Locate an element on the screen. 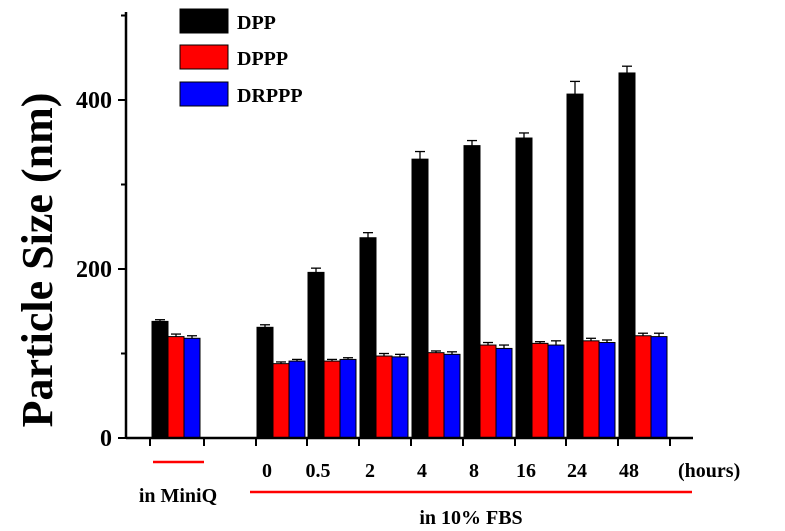  x-tick-label-7: 24 is located at coordinates (577, 471).